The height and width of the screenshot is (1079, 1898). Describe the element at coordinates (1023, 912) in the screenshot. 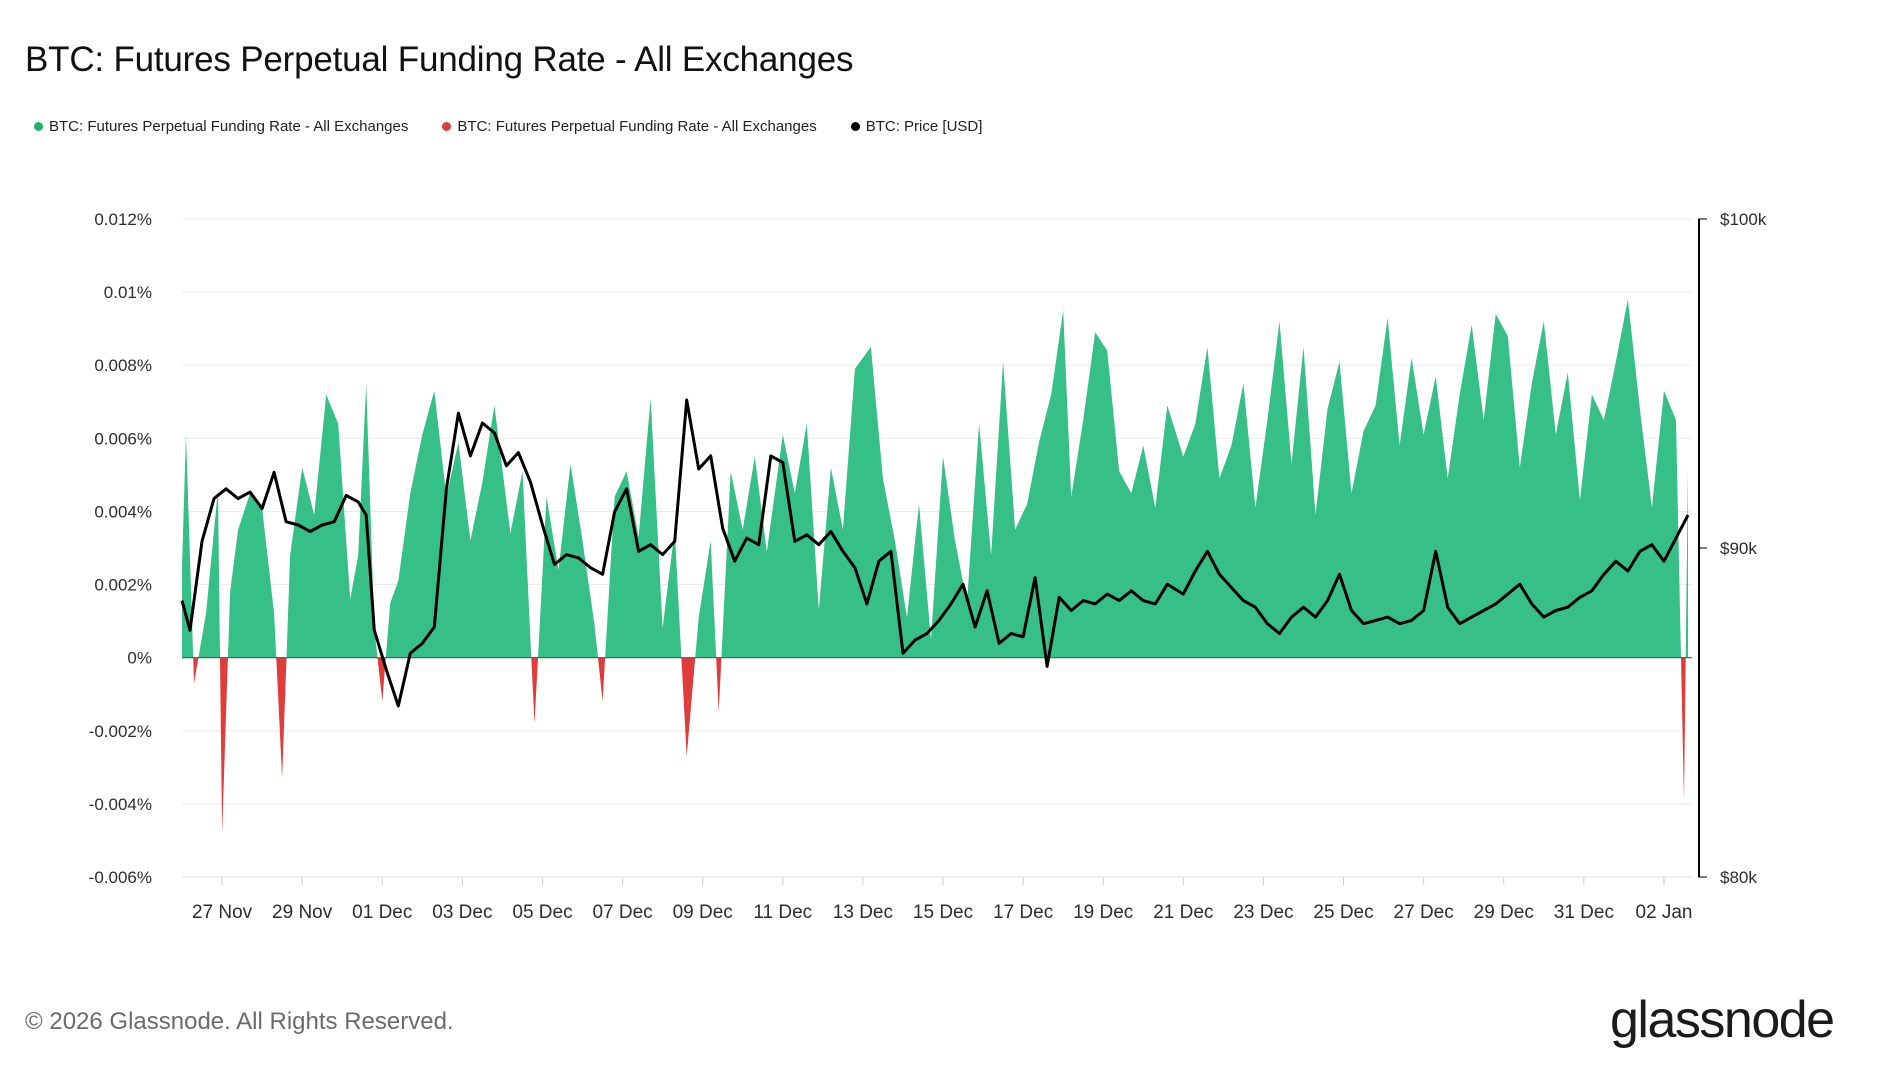

I see `x-tick-label: 17 Dec` at that location.